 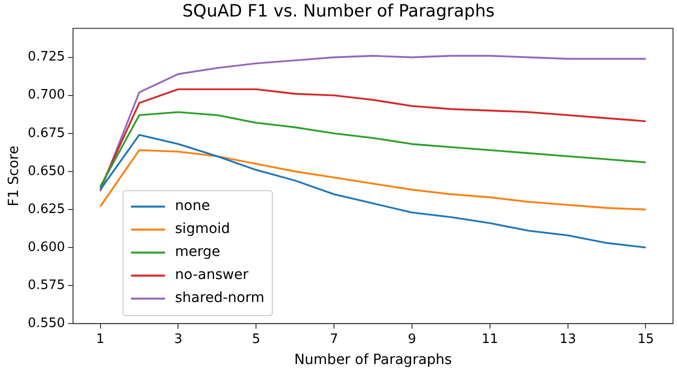 I want to click on x-tick-label: 1, so click(x=100, y=339).